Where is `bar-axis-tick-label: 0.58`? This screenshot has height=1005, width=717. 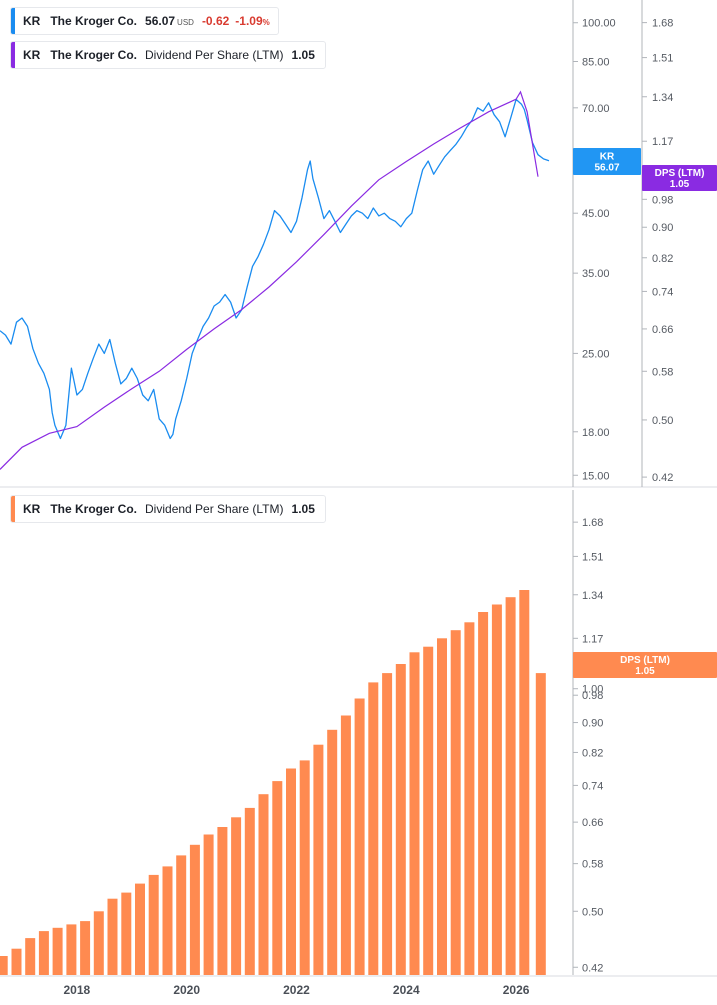
bar-axis-tick-label: 0.58 is located at coordinates (592, 865).